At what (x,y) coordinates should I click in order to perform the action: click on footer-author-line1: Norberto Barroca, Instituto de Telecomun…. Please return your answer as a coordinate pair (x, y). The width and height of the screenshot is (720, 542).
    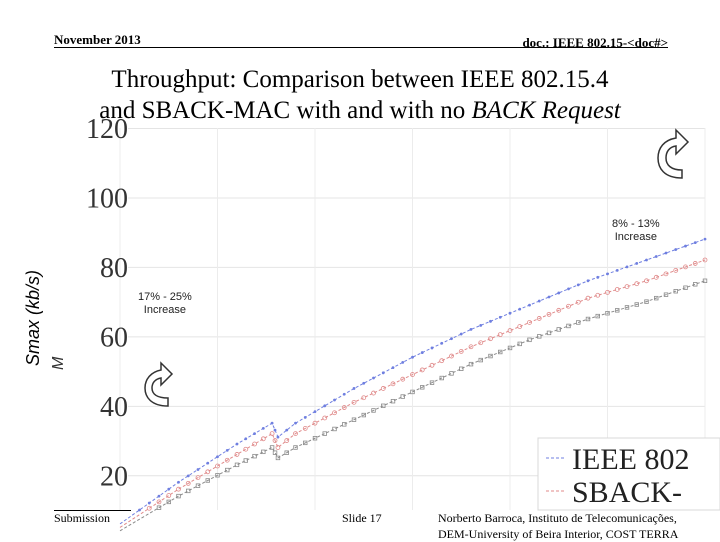
    Looking at the image, I should click on (557, 518).